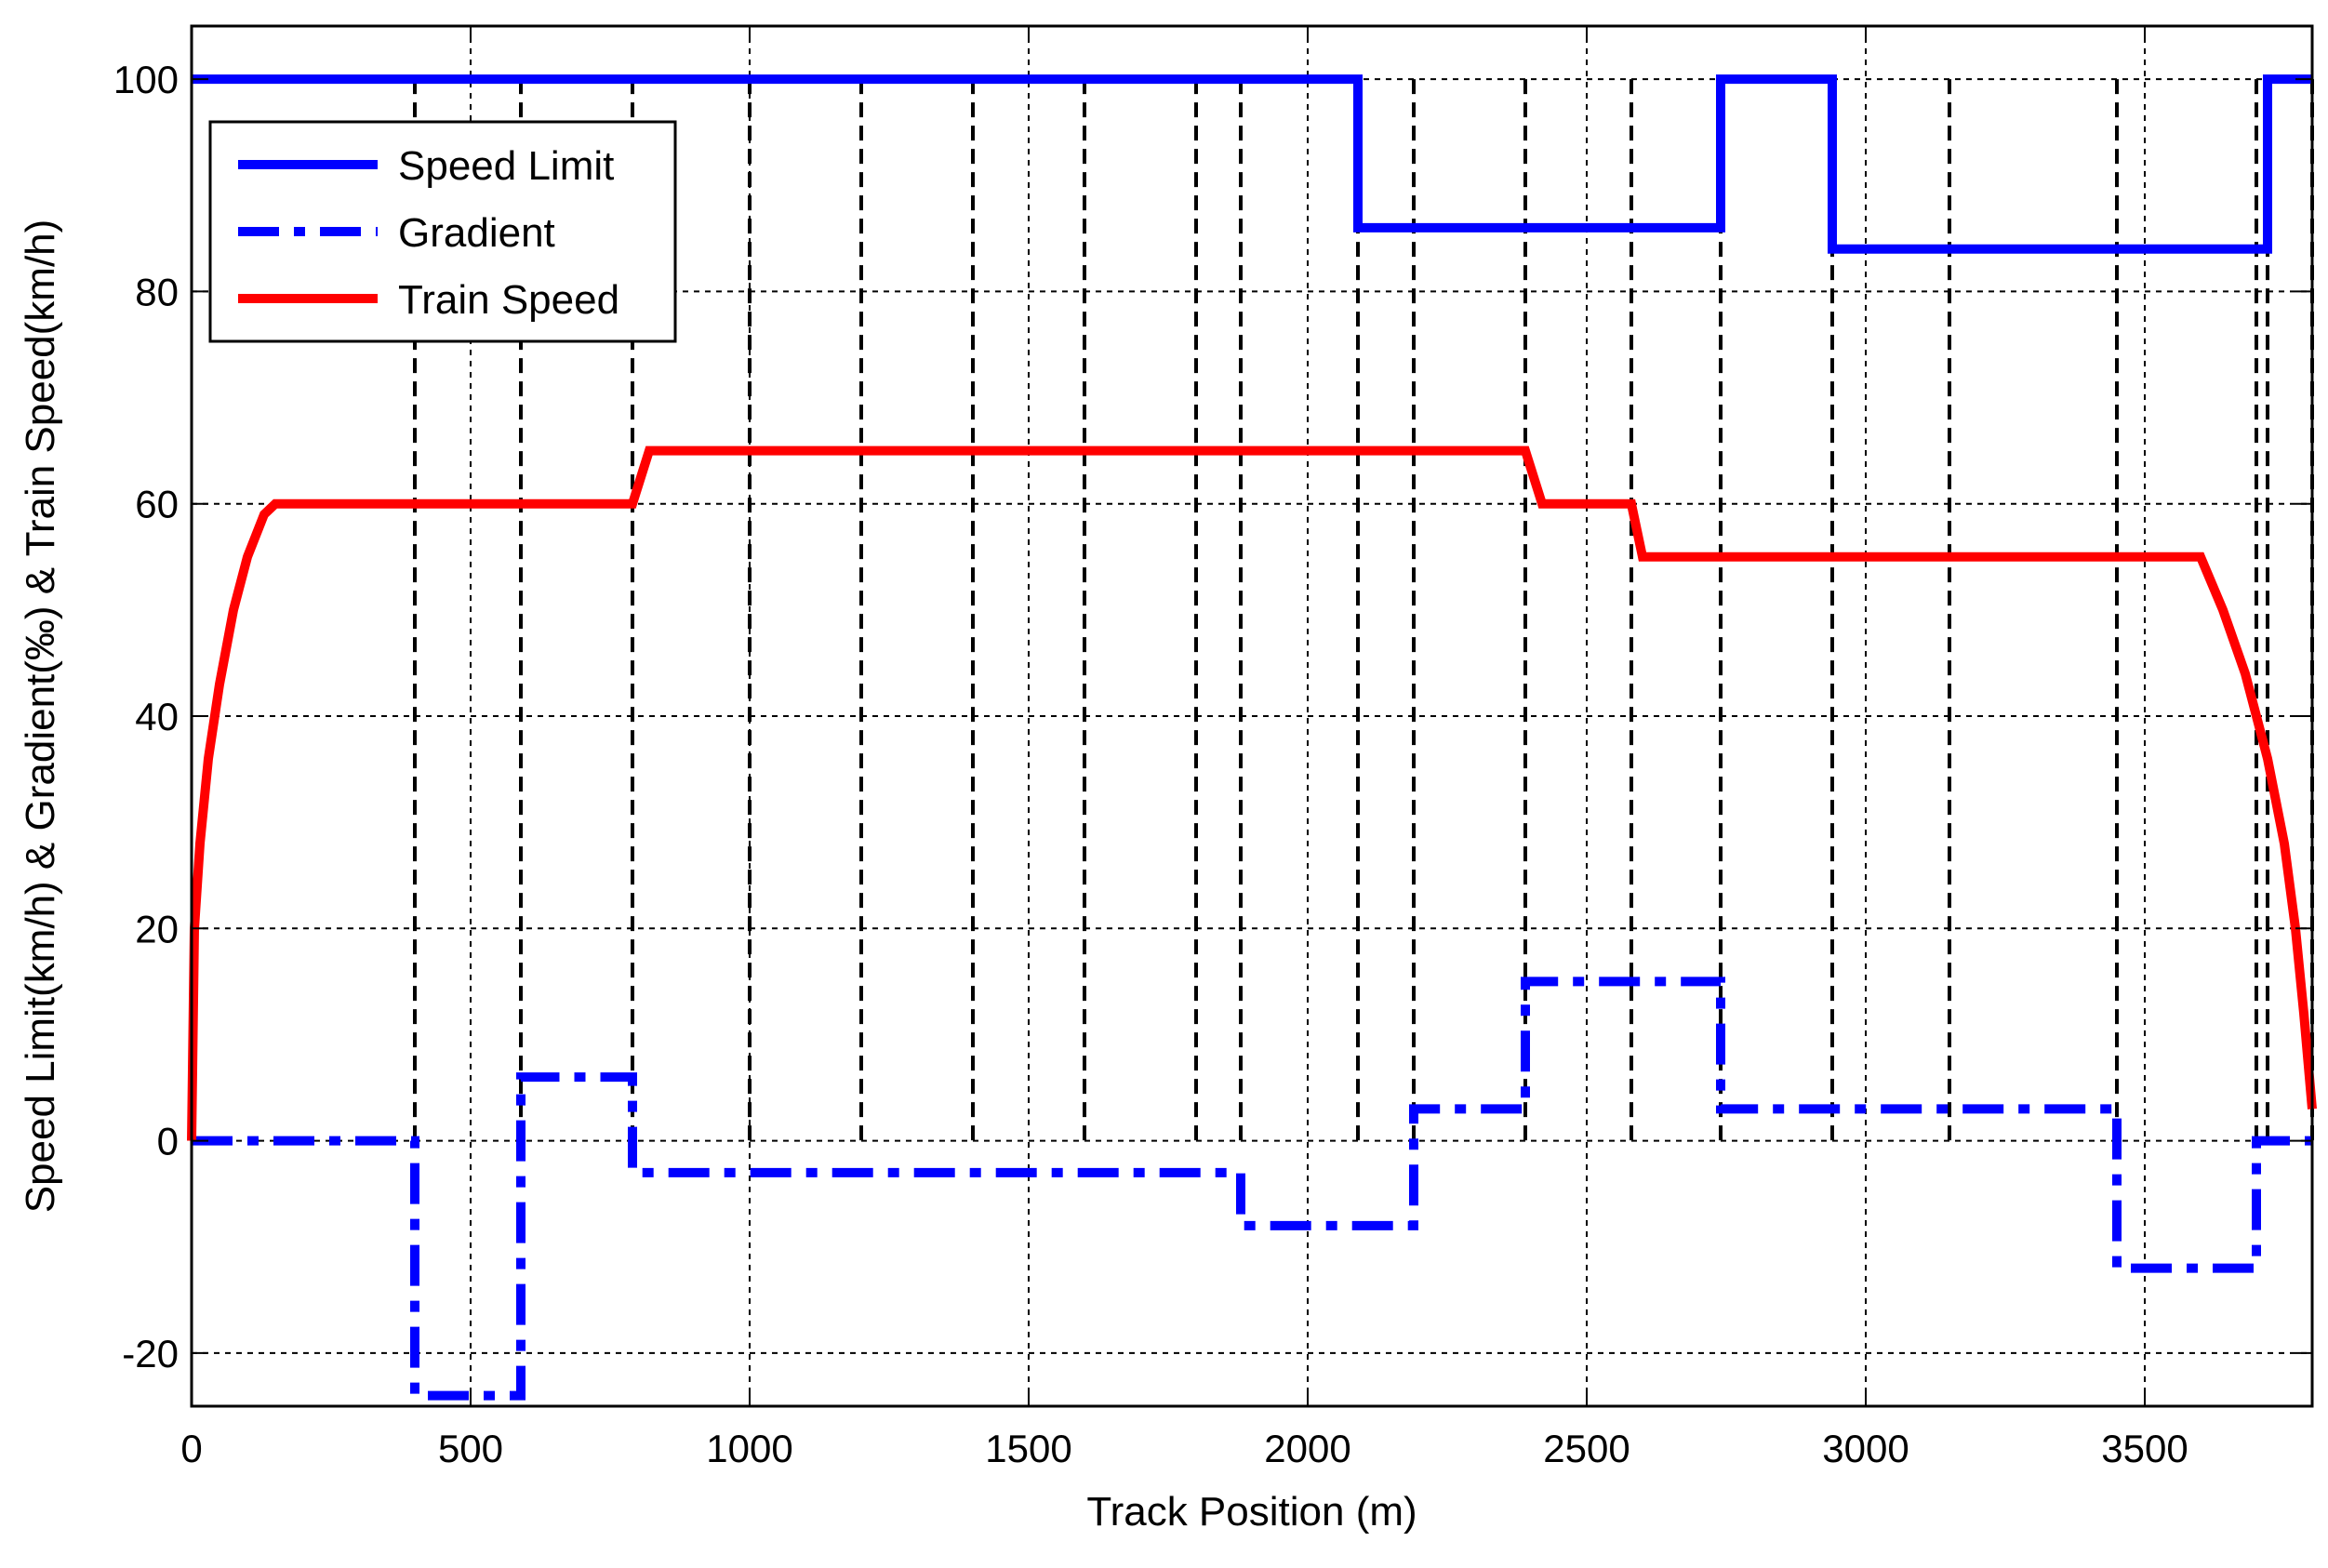 The height and width of the screenshot is (1568, 2328). Describe the element at coordinates (749, 1448) in the screenshot. I see `x-tick-label-2: 1000` at that location.